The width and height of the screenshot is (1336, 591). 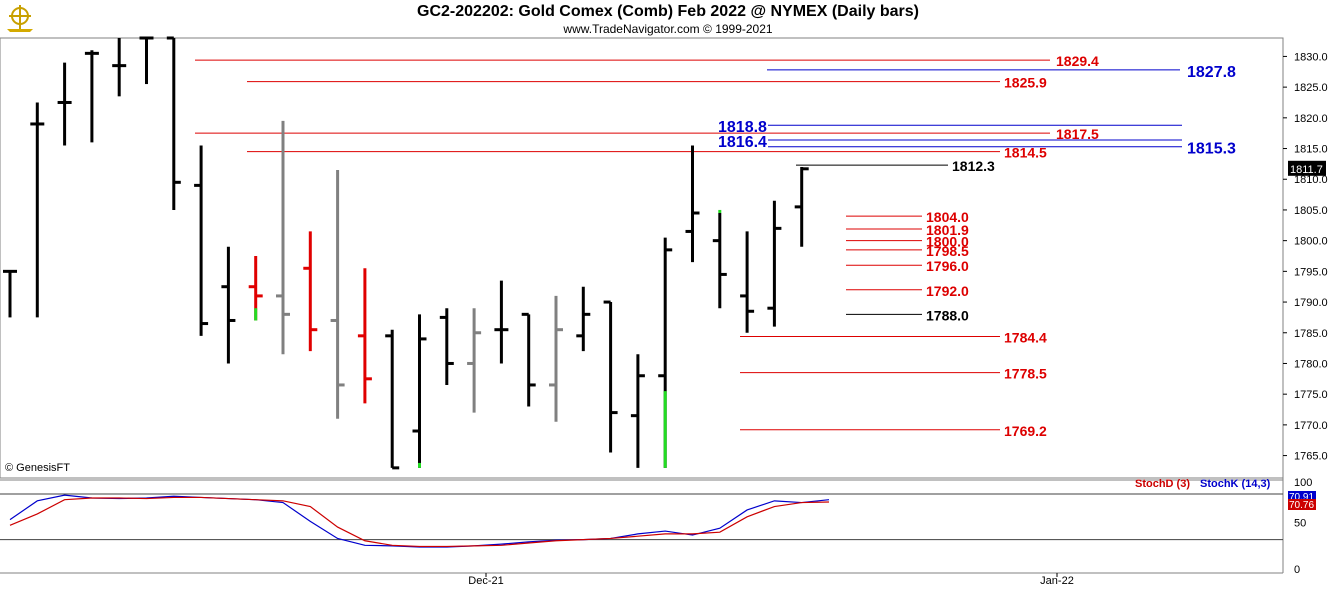 What do you see at coordinates (1077, 134) in the screenshot?
I see `level-label: 1817.5` at bounding box center [1077, 134].